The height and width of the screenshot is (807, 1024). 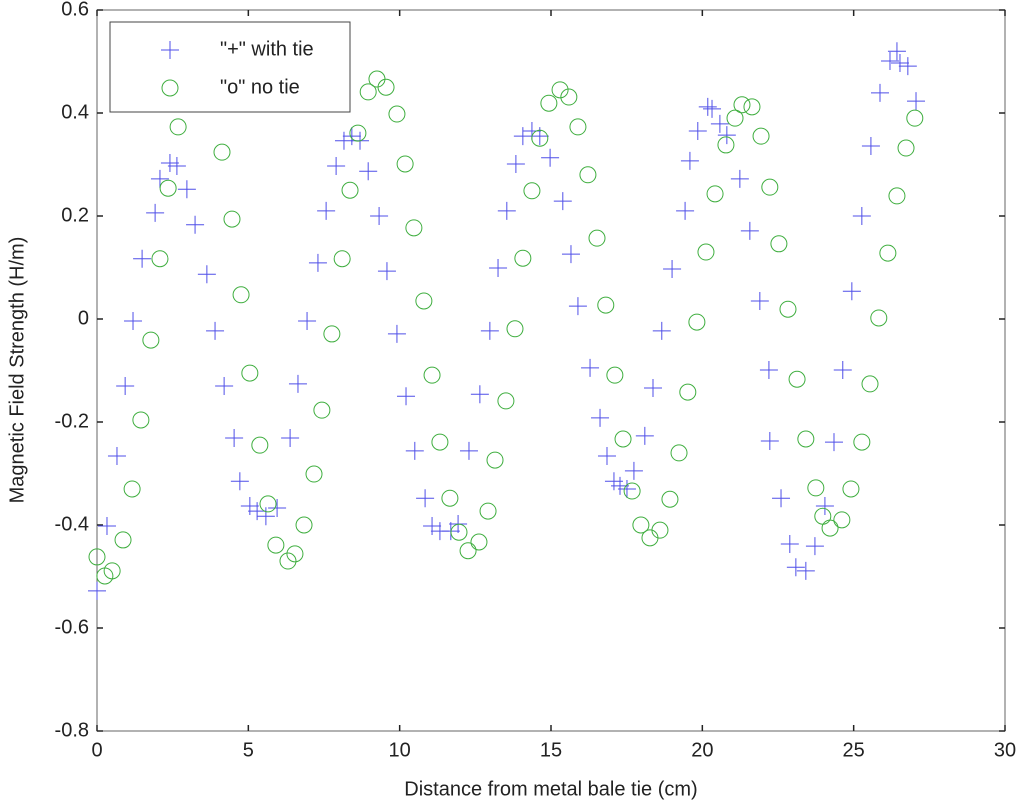 I want to click on y-axis-label: Magnetic Field Strength (H/m), so click(x=17, y=370).